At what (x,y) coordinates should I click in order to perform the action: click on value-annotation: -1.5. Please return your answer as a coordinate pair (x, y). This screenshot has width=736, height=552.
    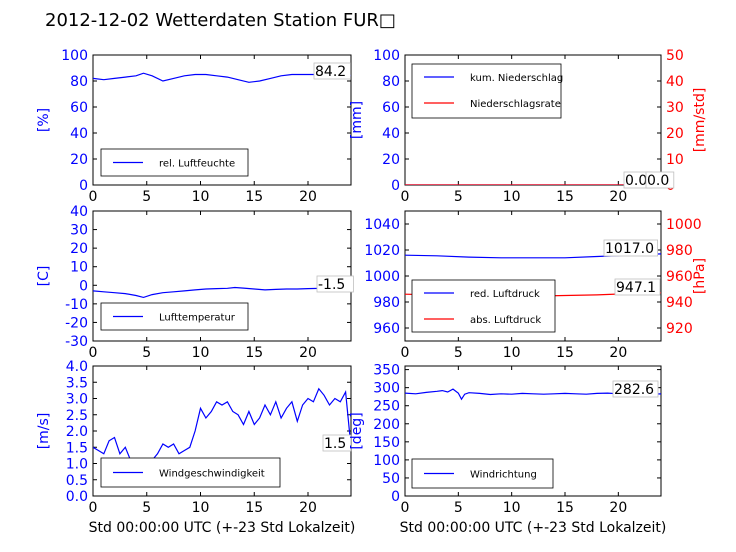
    Looking at the image, I should click on (331, 285).